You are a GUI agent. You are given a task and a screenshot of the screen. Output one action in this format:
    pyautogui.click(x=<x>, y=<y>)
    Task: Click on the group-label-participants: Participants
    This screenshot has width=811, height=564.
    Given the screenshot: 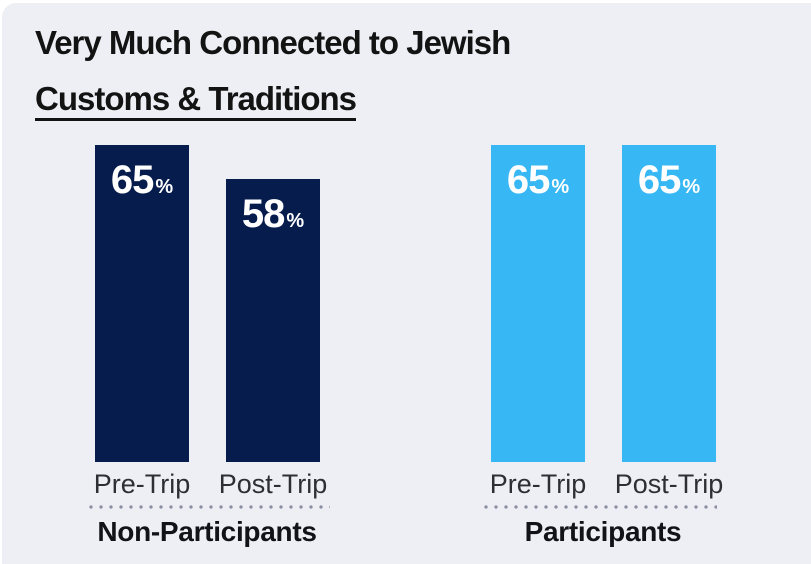 What is the action you would take?
    pyautogui.click(x=603, y=531)
    